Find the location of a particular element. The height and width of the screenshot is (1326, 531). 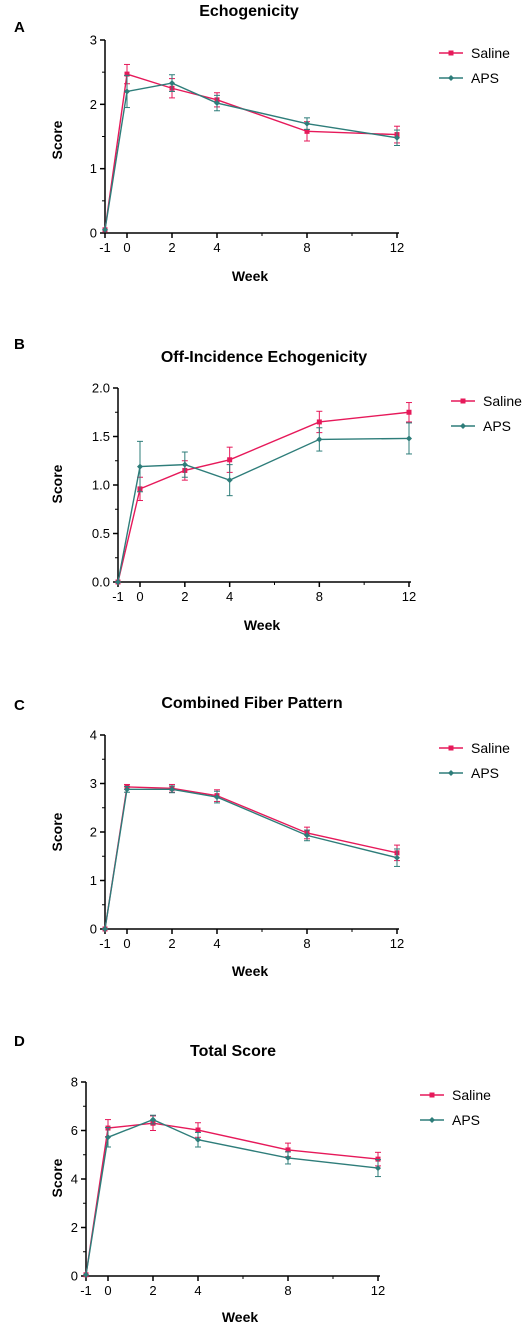

y-tick-label: 1.5 is located at coordinates (101, 436).